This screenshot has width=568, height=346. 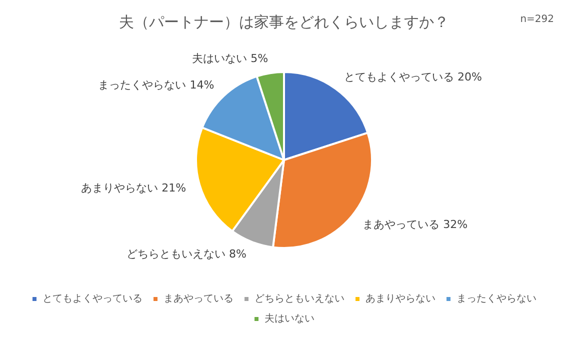 What do you see at coordinates (237, 254) in the screenshot?
I see `data-label: 8%` at bounding box center [237, 254].